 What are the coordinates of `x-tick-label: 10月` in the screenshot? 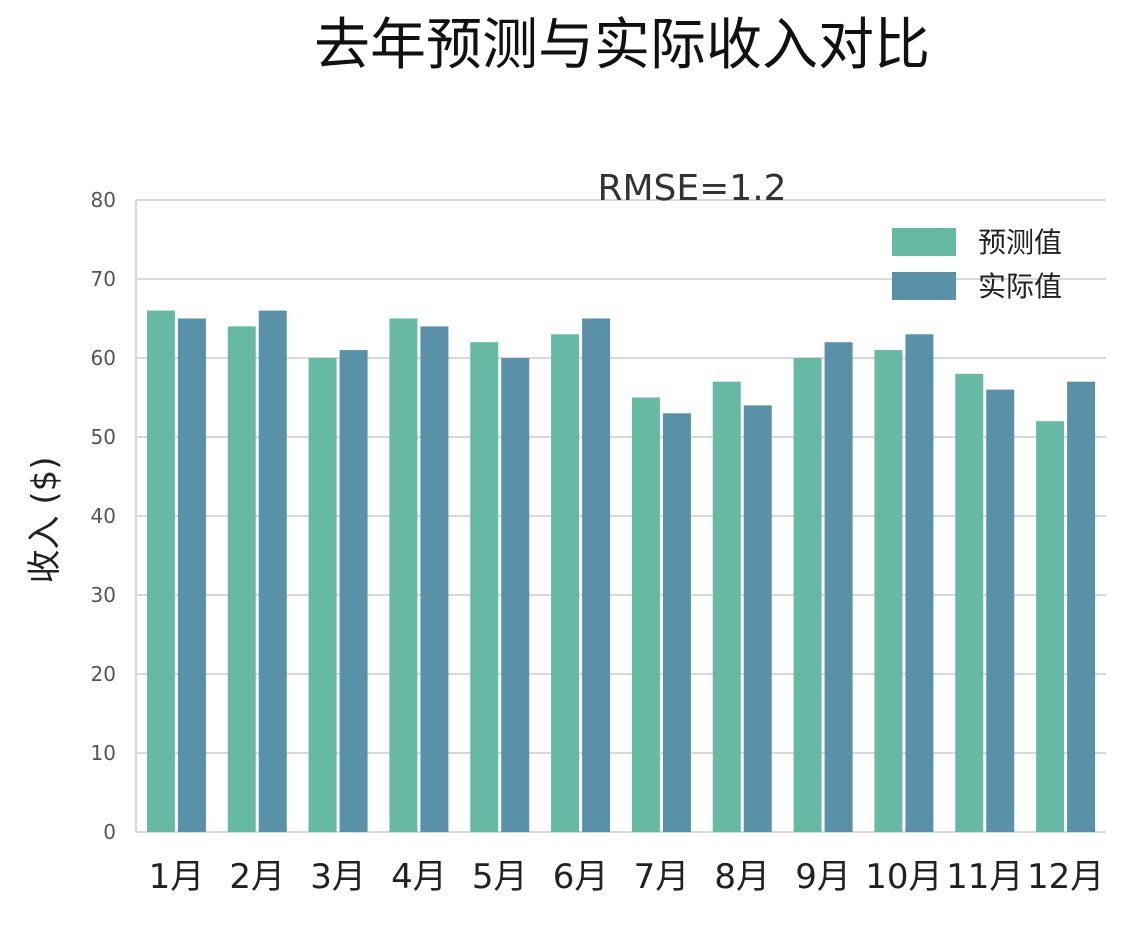 It's located at (903, 877).